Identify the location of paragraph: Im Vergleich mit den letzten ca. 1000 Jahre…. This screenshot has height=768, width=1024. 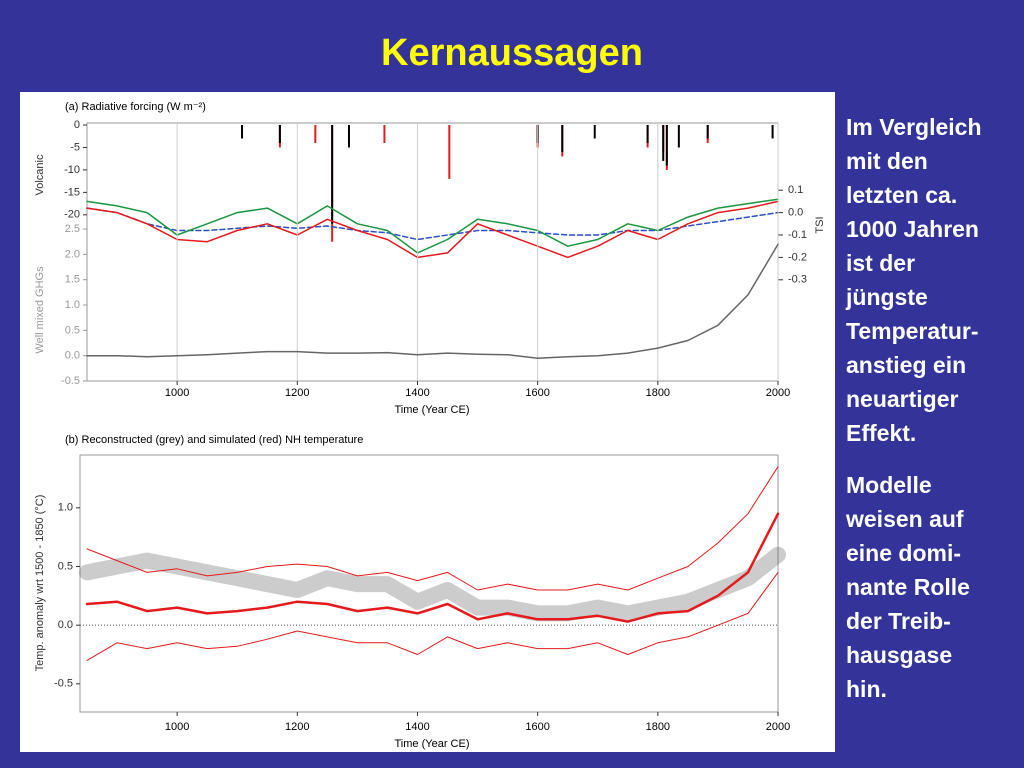
(933, 280).